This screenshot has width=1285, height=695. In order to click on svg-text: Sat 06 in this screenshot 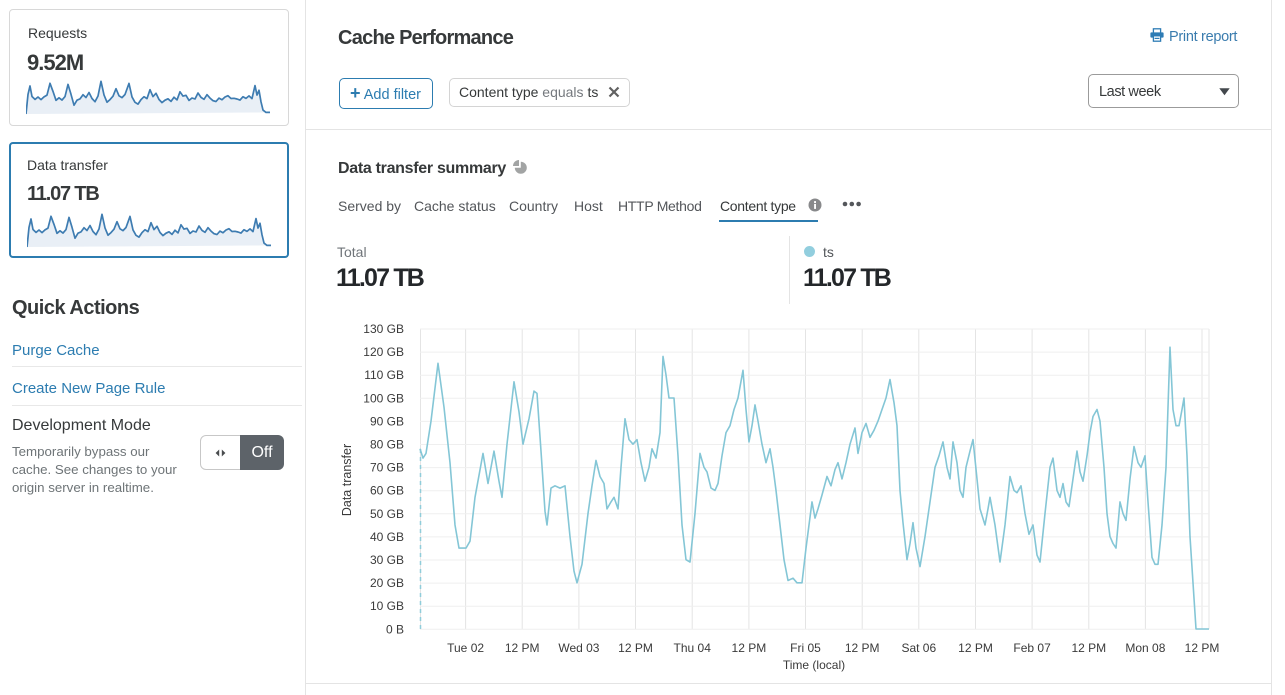, I will do `click(918, 648)`.